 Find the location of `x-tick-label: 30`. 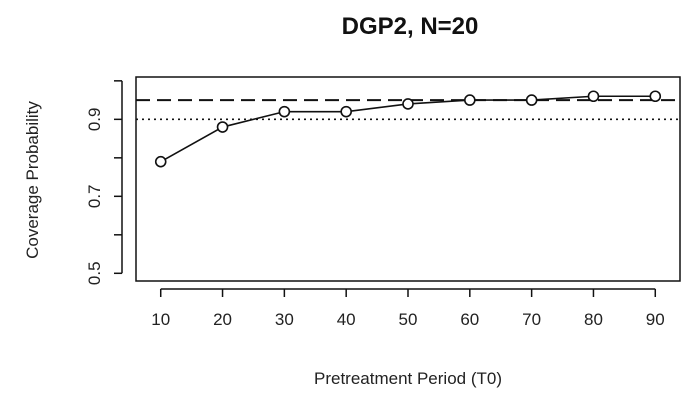

x-tick-label: 30 is located at coordinates (284, 319).